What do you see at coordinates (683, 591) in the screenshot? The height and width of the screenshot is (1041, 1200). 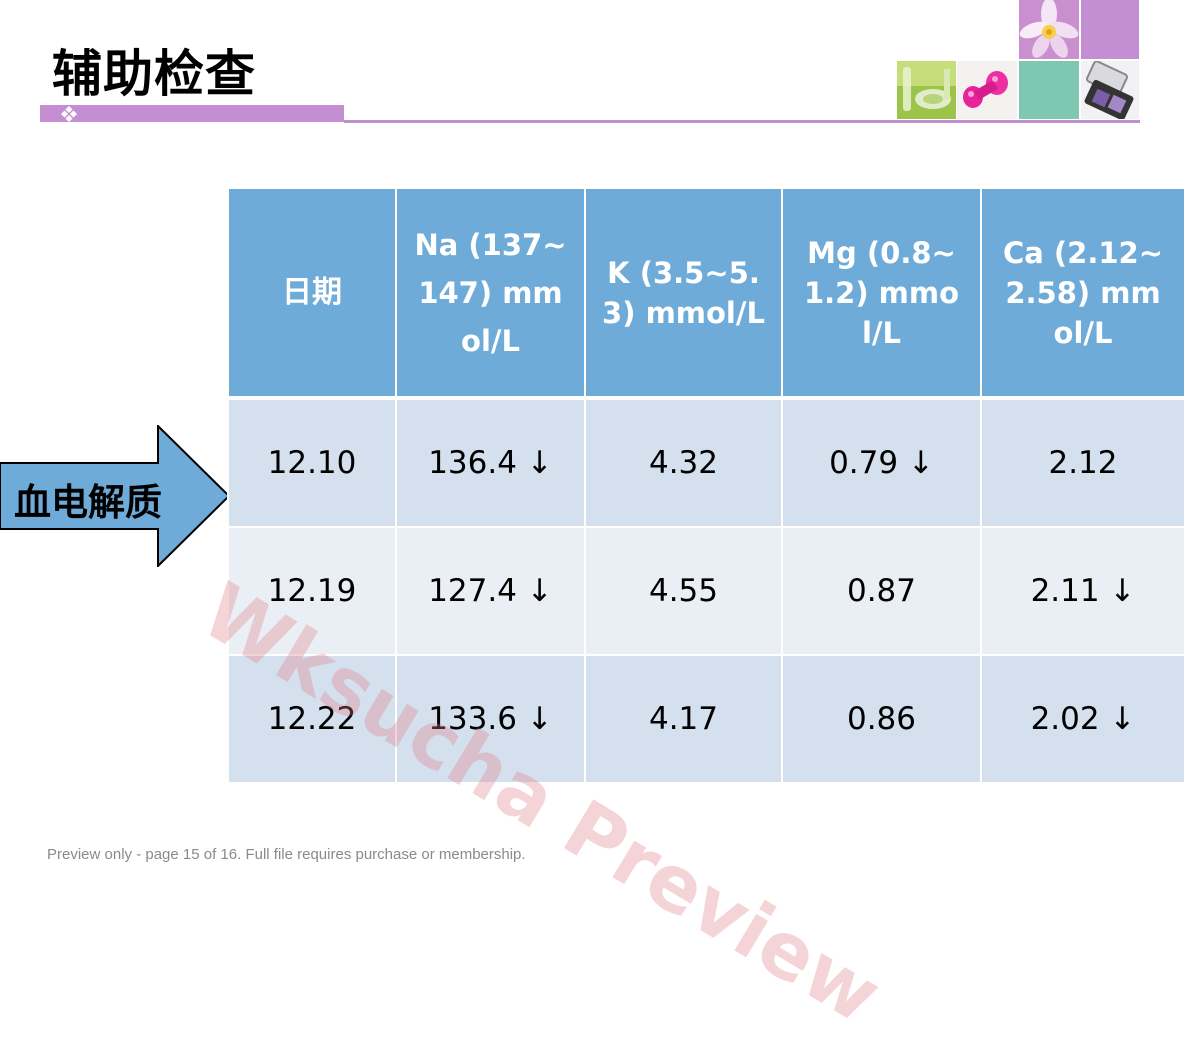 I see `cell-k: 4.55` at bounding box center [683, 591].